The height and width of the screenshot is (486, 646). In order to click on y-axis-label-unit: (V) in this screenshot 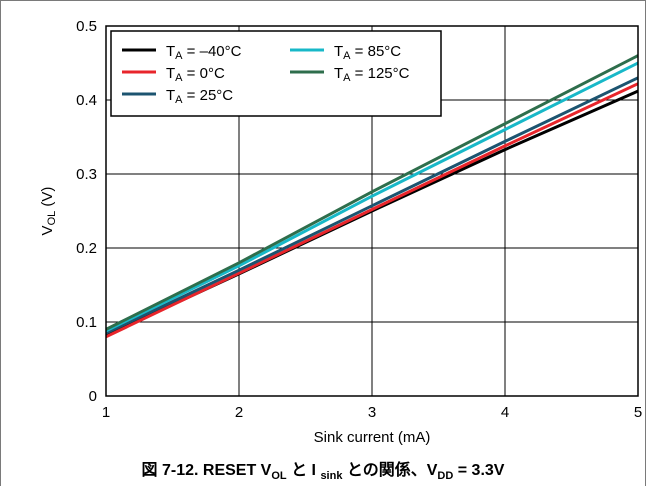, I will do `click(47, 199)`.